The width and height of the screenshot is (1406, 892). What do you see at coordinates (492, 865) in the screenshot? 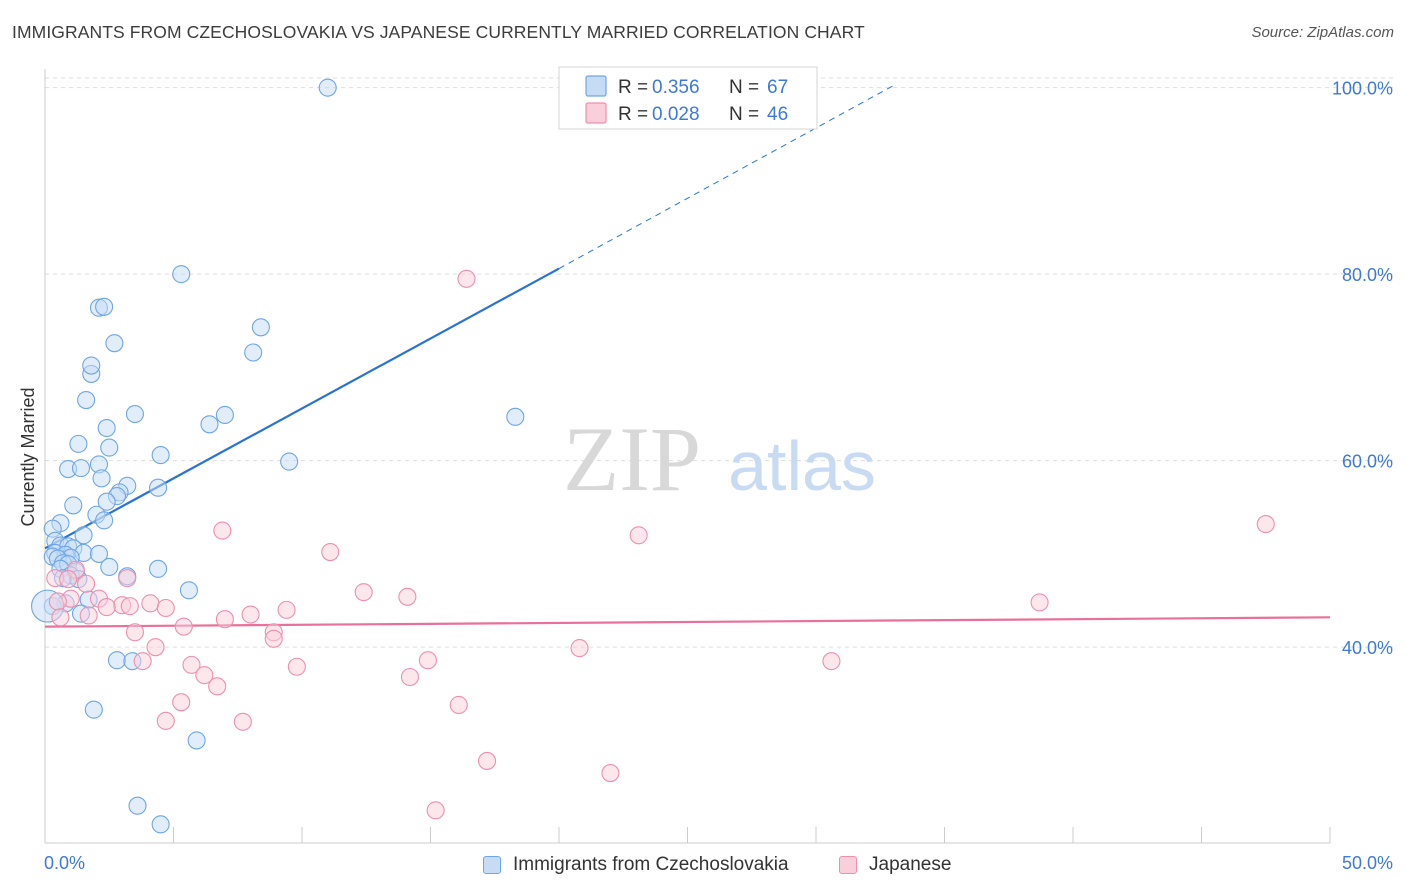
I see `legend-swatch-blue` at bounding box center [492, 865].